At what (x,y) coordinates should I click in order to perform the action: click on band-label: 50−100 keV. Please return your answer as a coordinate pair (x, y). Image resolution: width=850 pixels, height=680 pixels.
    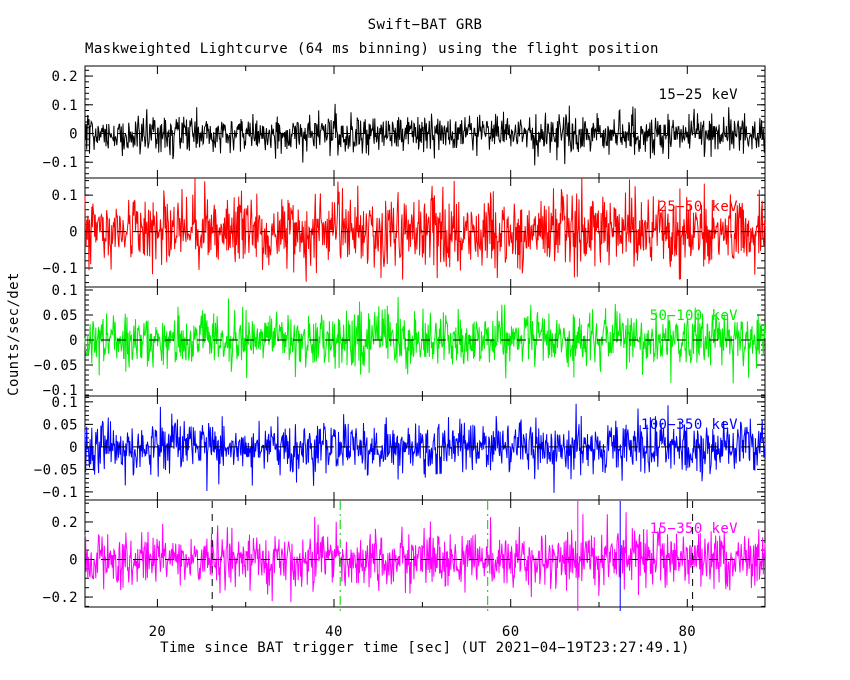
    Looking at the image, I should click on (694, 316).